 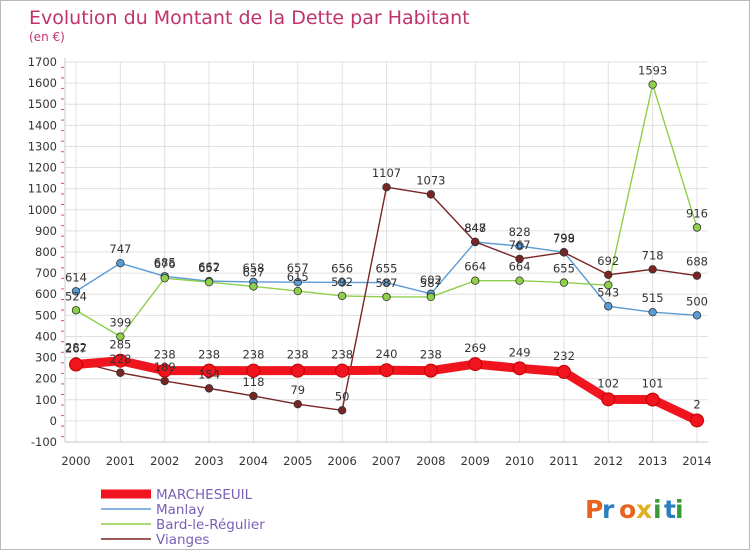 I want to click on legend-label: Bard-le-Régulier, so click(x=210, y=525).